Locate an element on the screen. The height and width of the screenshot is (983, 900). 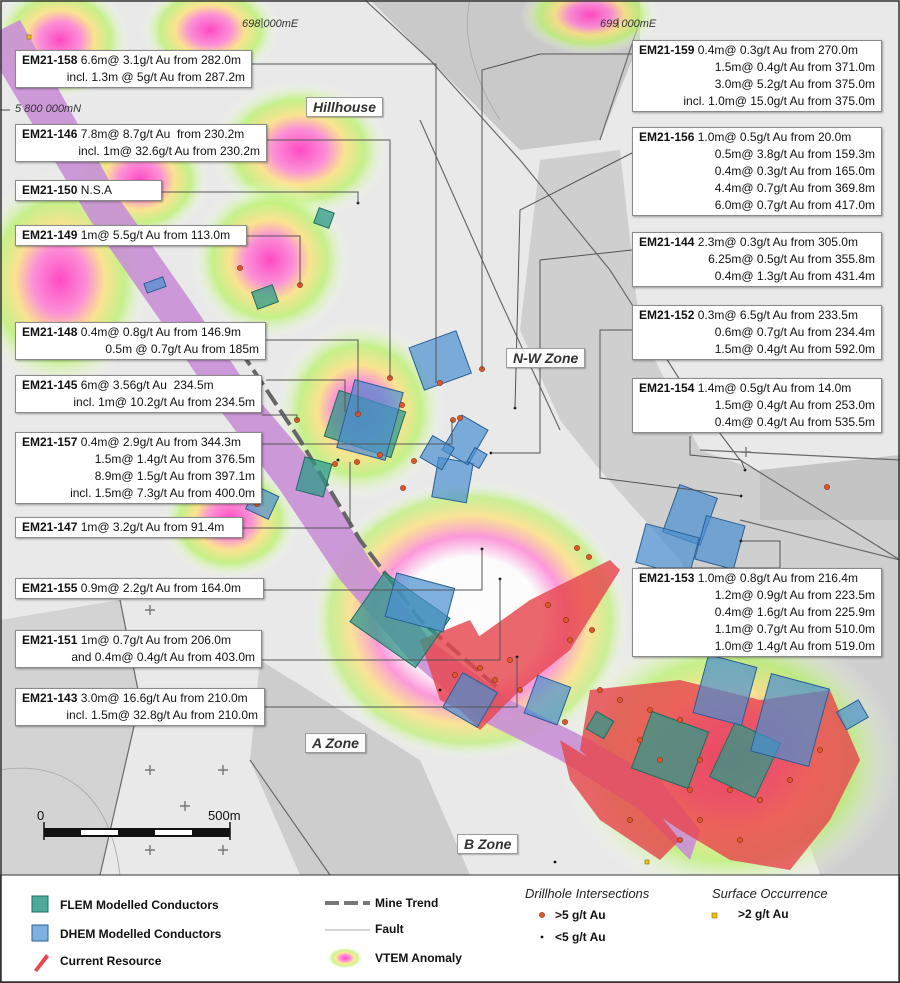
callout-row: 1.5m@ 0.4g/t Au from 592.0m is located at coordinates (757, 349).